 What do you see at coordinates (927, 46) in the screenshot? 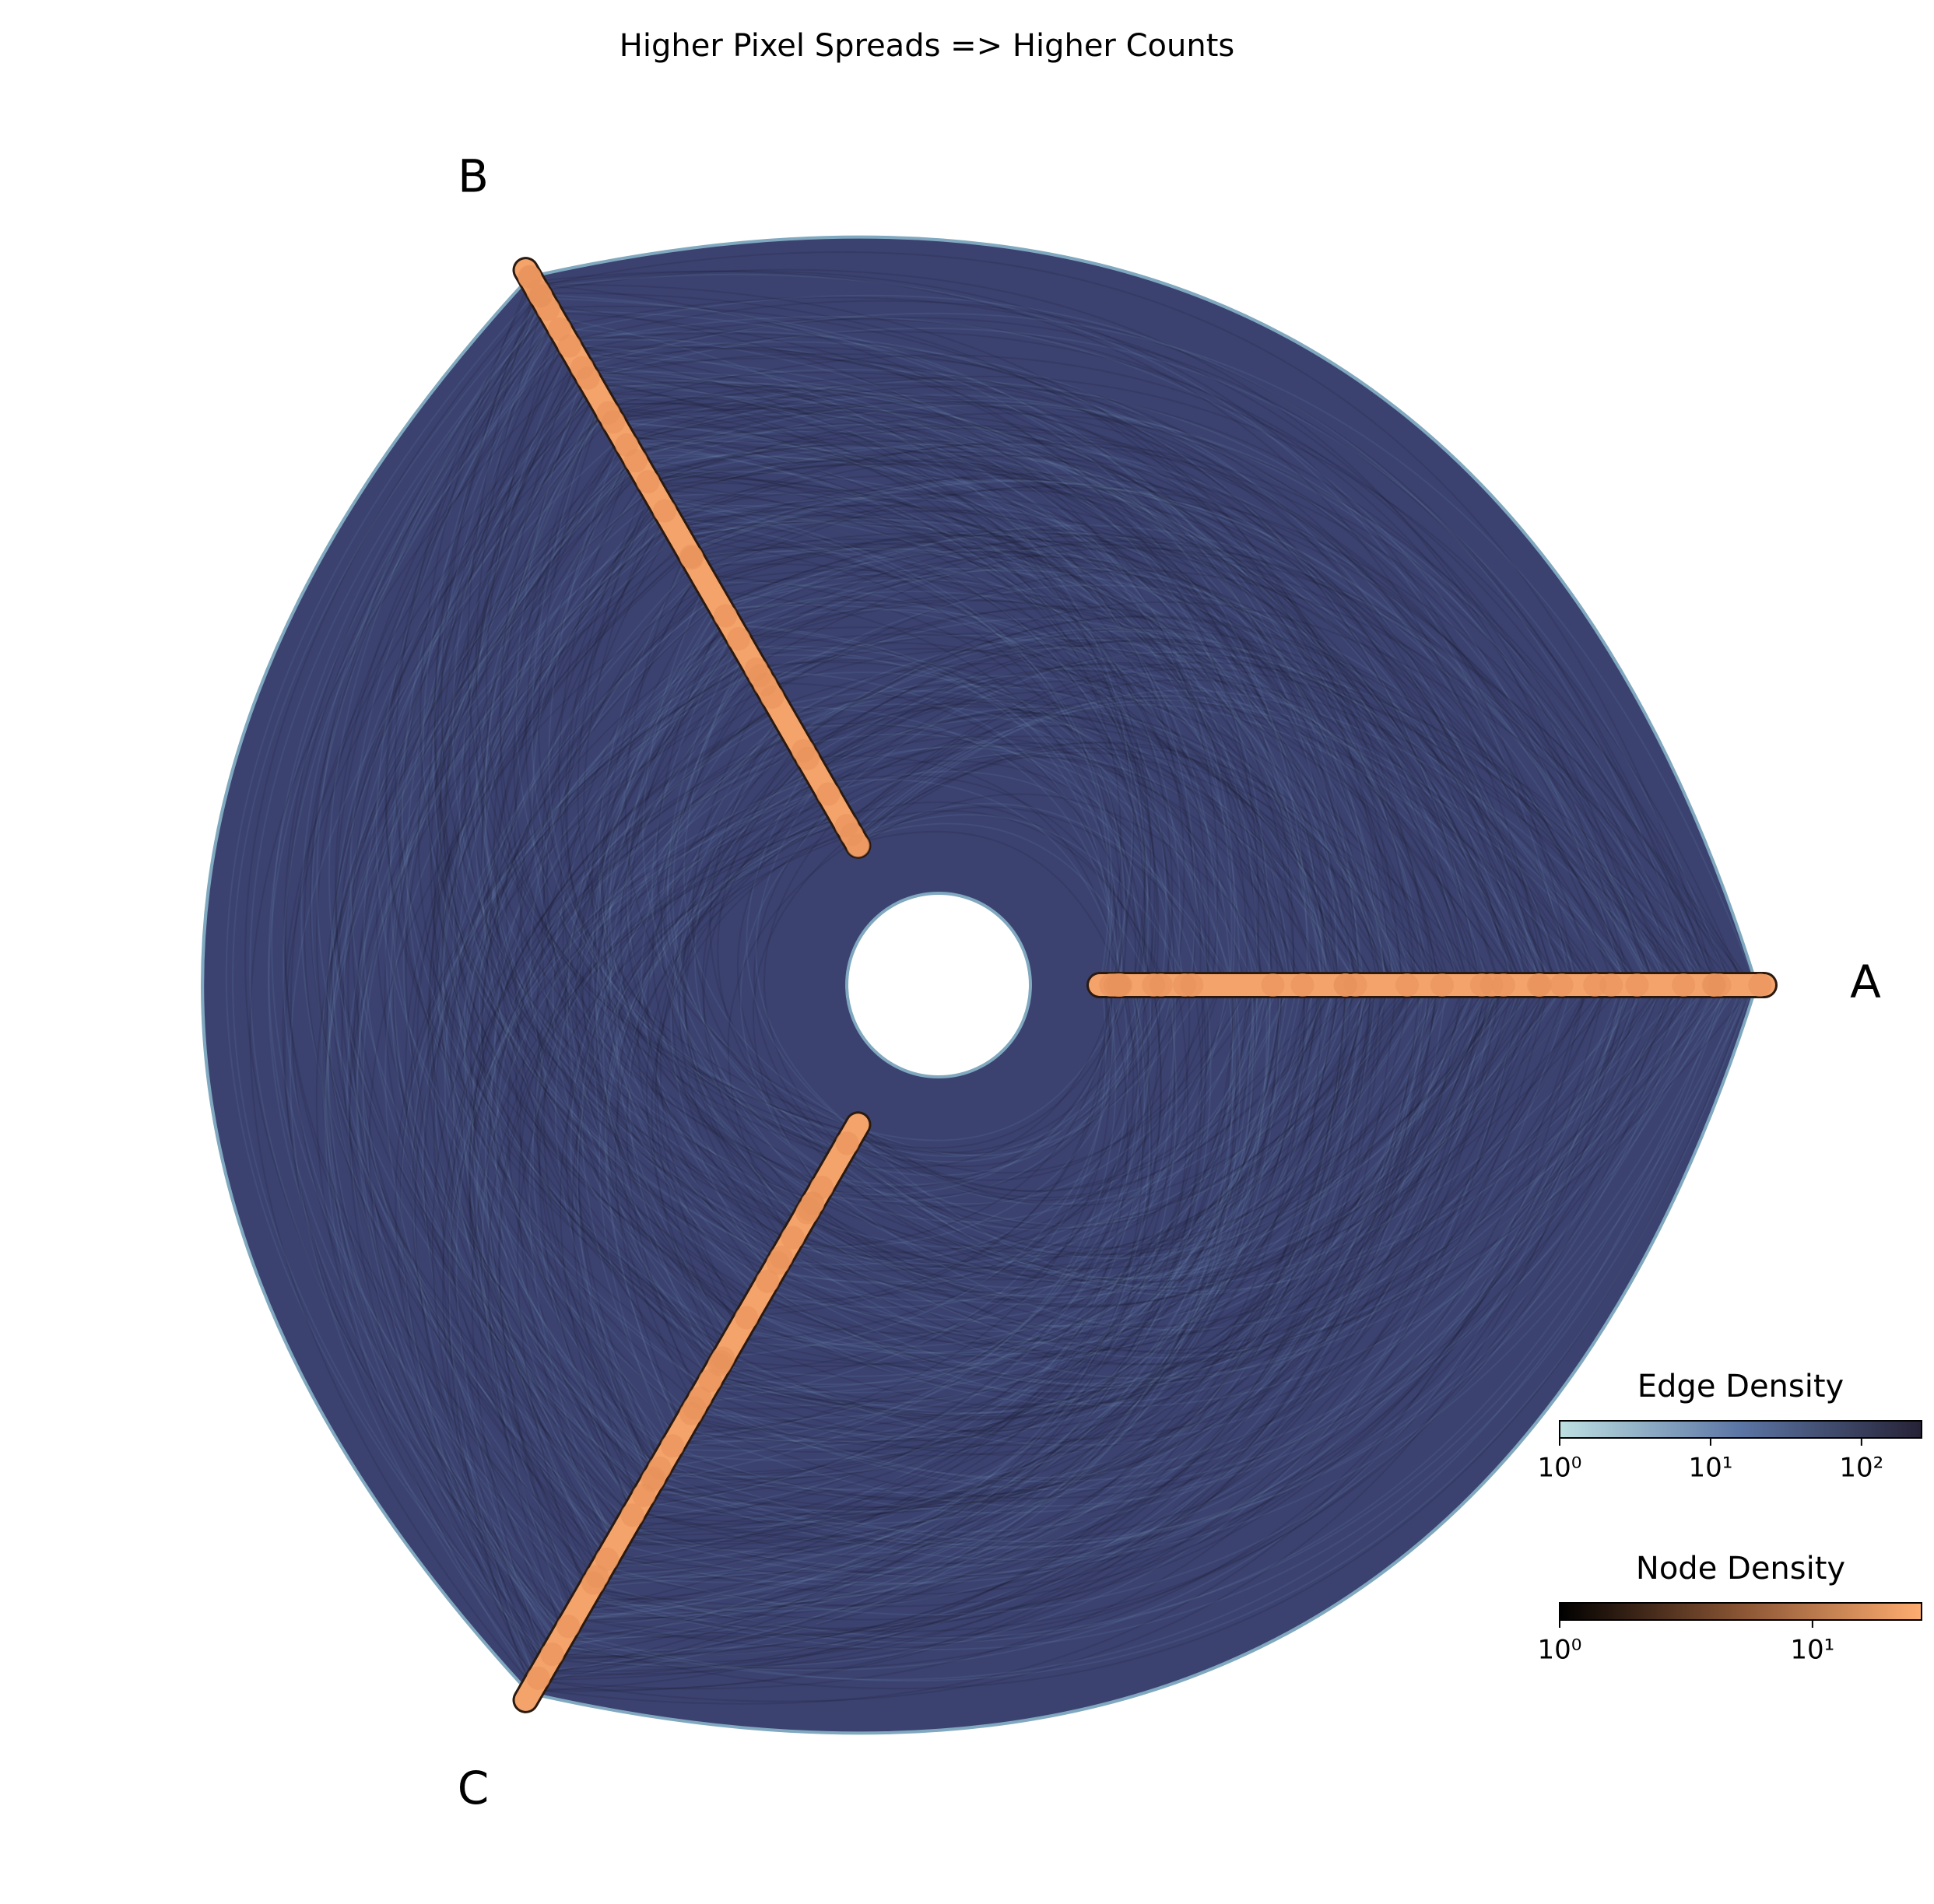
I see `chart-title: Higher Pixel Spreads => Higher Counts` at bounding box center [927, 46].